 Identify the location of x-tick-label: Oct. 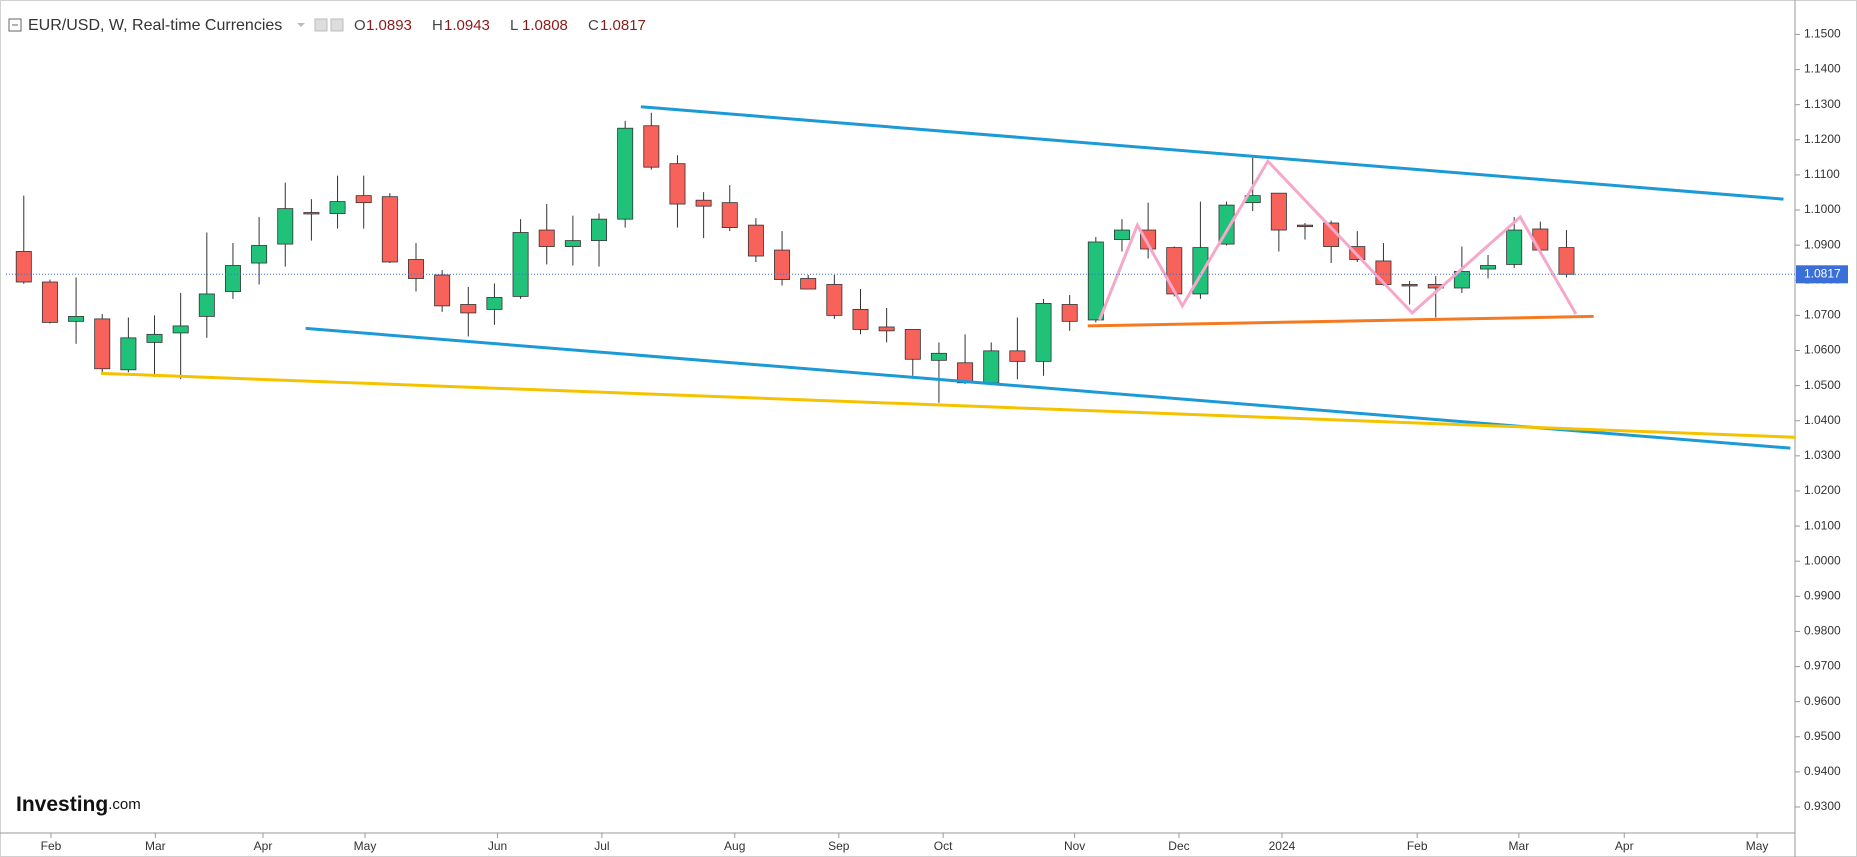
(943, 846).